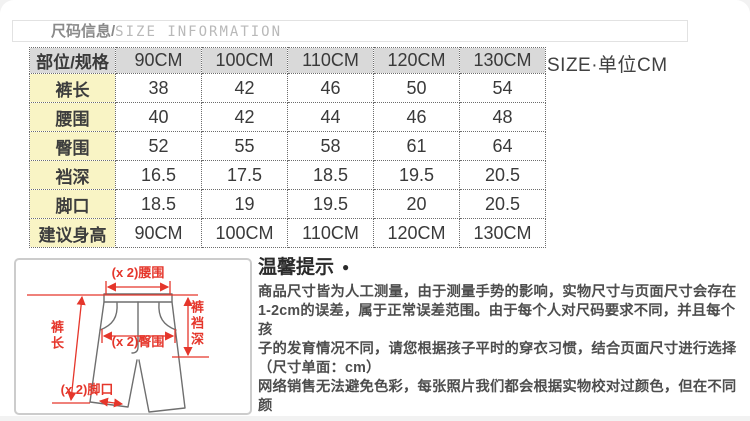  Describe the element at coordinates (244, 175) in the screenshot. I see `measure-value-cell: 17.5` at that location.